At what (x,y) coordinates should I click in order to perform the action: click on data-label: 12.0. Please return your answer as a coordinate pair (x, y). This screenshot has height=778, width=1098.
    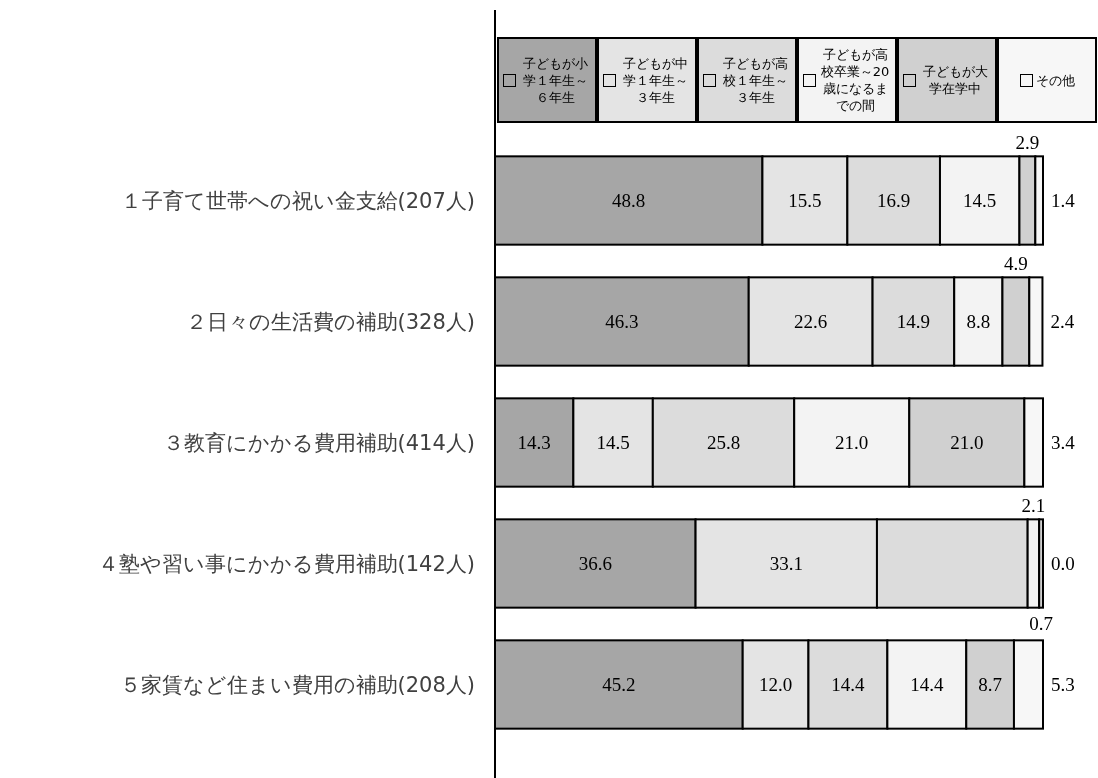
    Looking at the image, I should click on (775, 684).